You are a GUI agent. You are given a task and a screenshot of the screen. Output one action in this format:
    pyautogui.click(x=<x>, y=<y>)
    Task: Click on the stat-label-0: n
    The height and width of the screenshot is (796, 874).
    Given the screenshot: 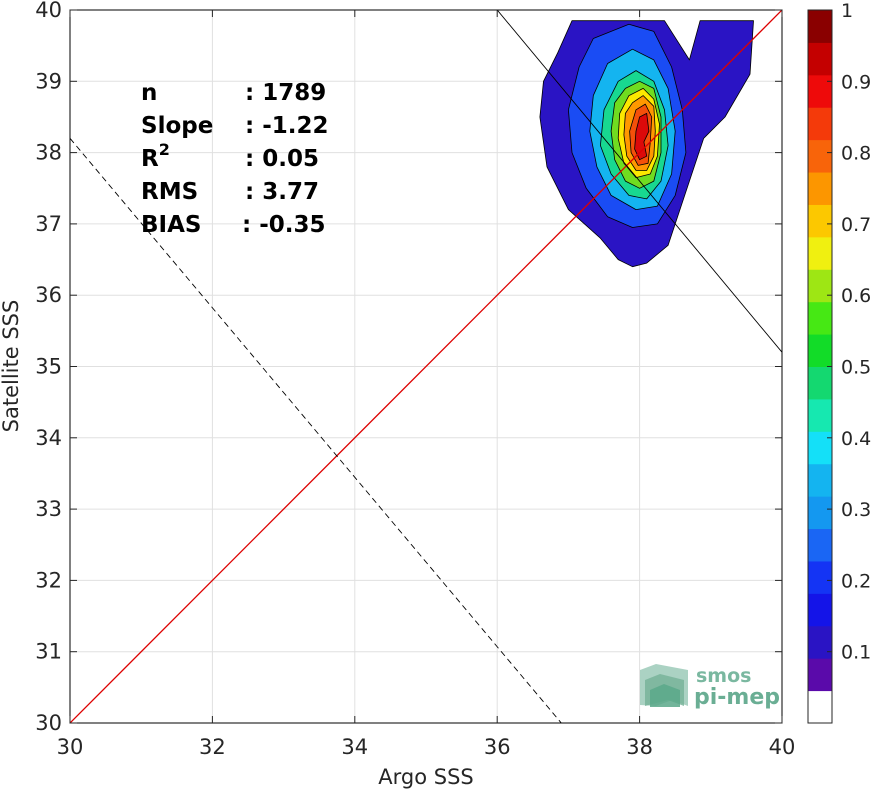 What is the action you would take?
    pyautogui.click(x=149, y=93)
    